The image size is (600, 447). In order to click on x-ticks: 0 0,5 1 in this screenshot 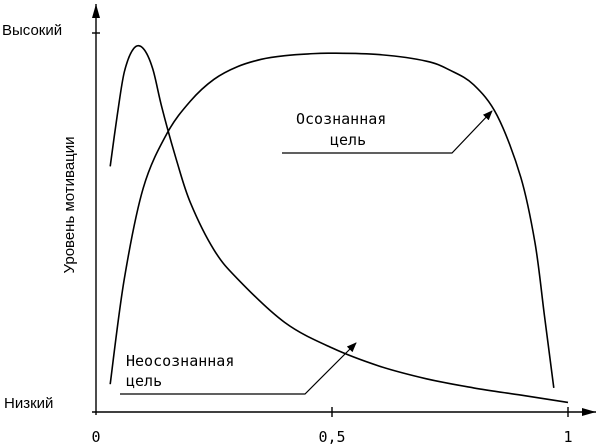, I will do `click(332, 426)`.